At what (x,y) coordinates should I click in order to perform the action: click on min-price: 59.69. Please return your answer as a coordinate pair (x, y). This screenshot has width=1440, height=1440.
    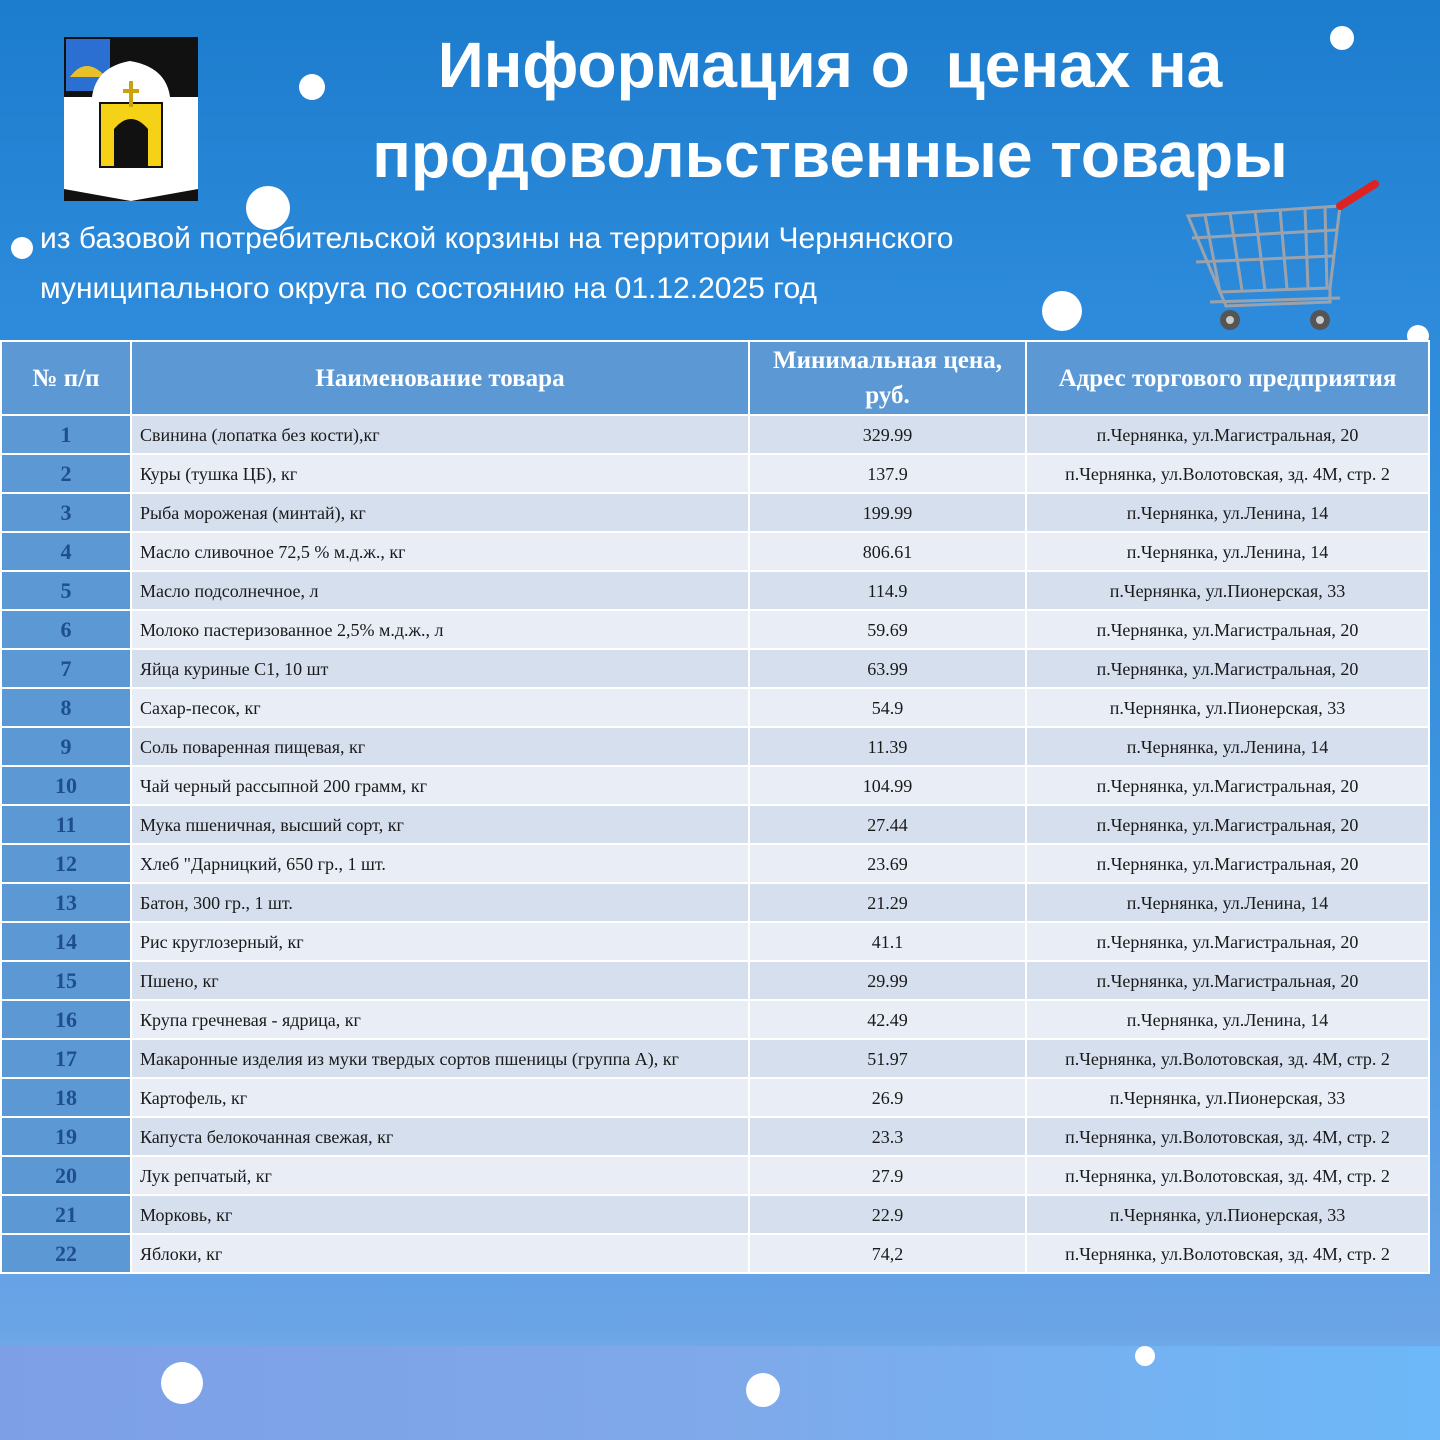
    Looking at the image, I should click on (887, 629).